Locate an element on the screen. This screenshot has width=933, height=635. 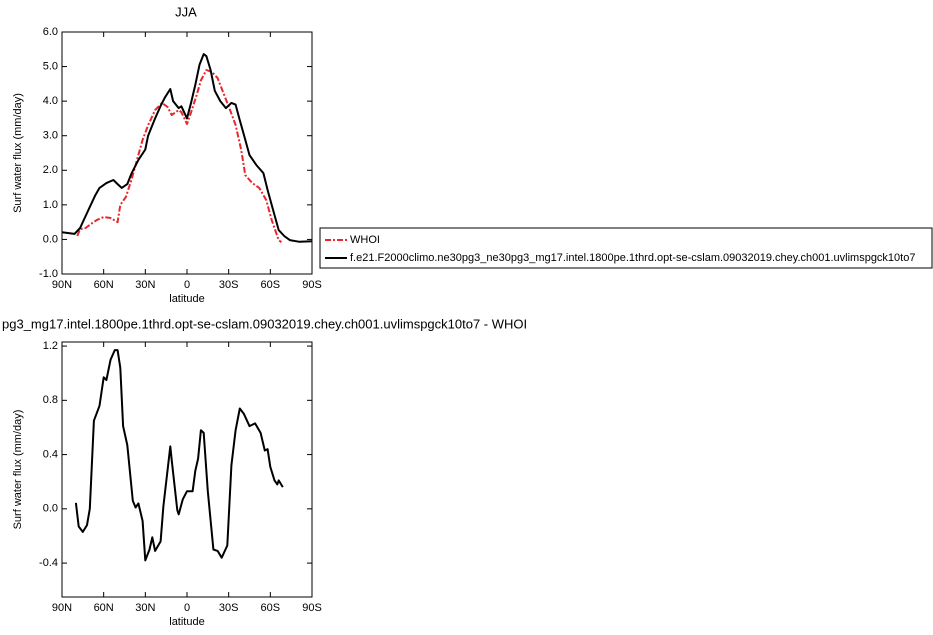
legend-label: WHOI is located at coordinates (365, 240).